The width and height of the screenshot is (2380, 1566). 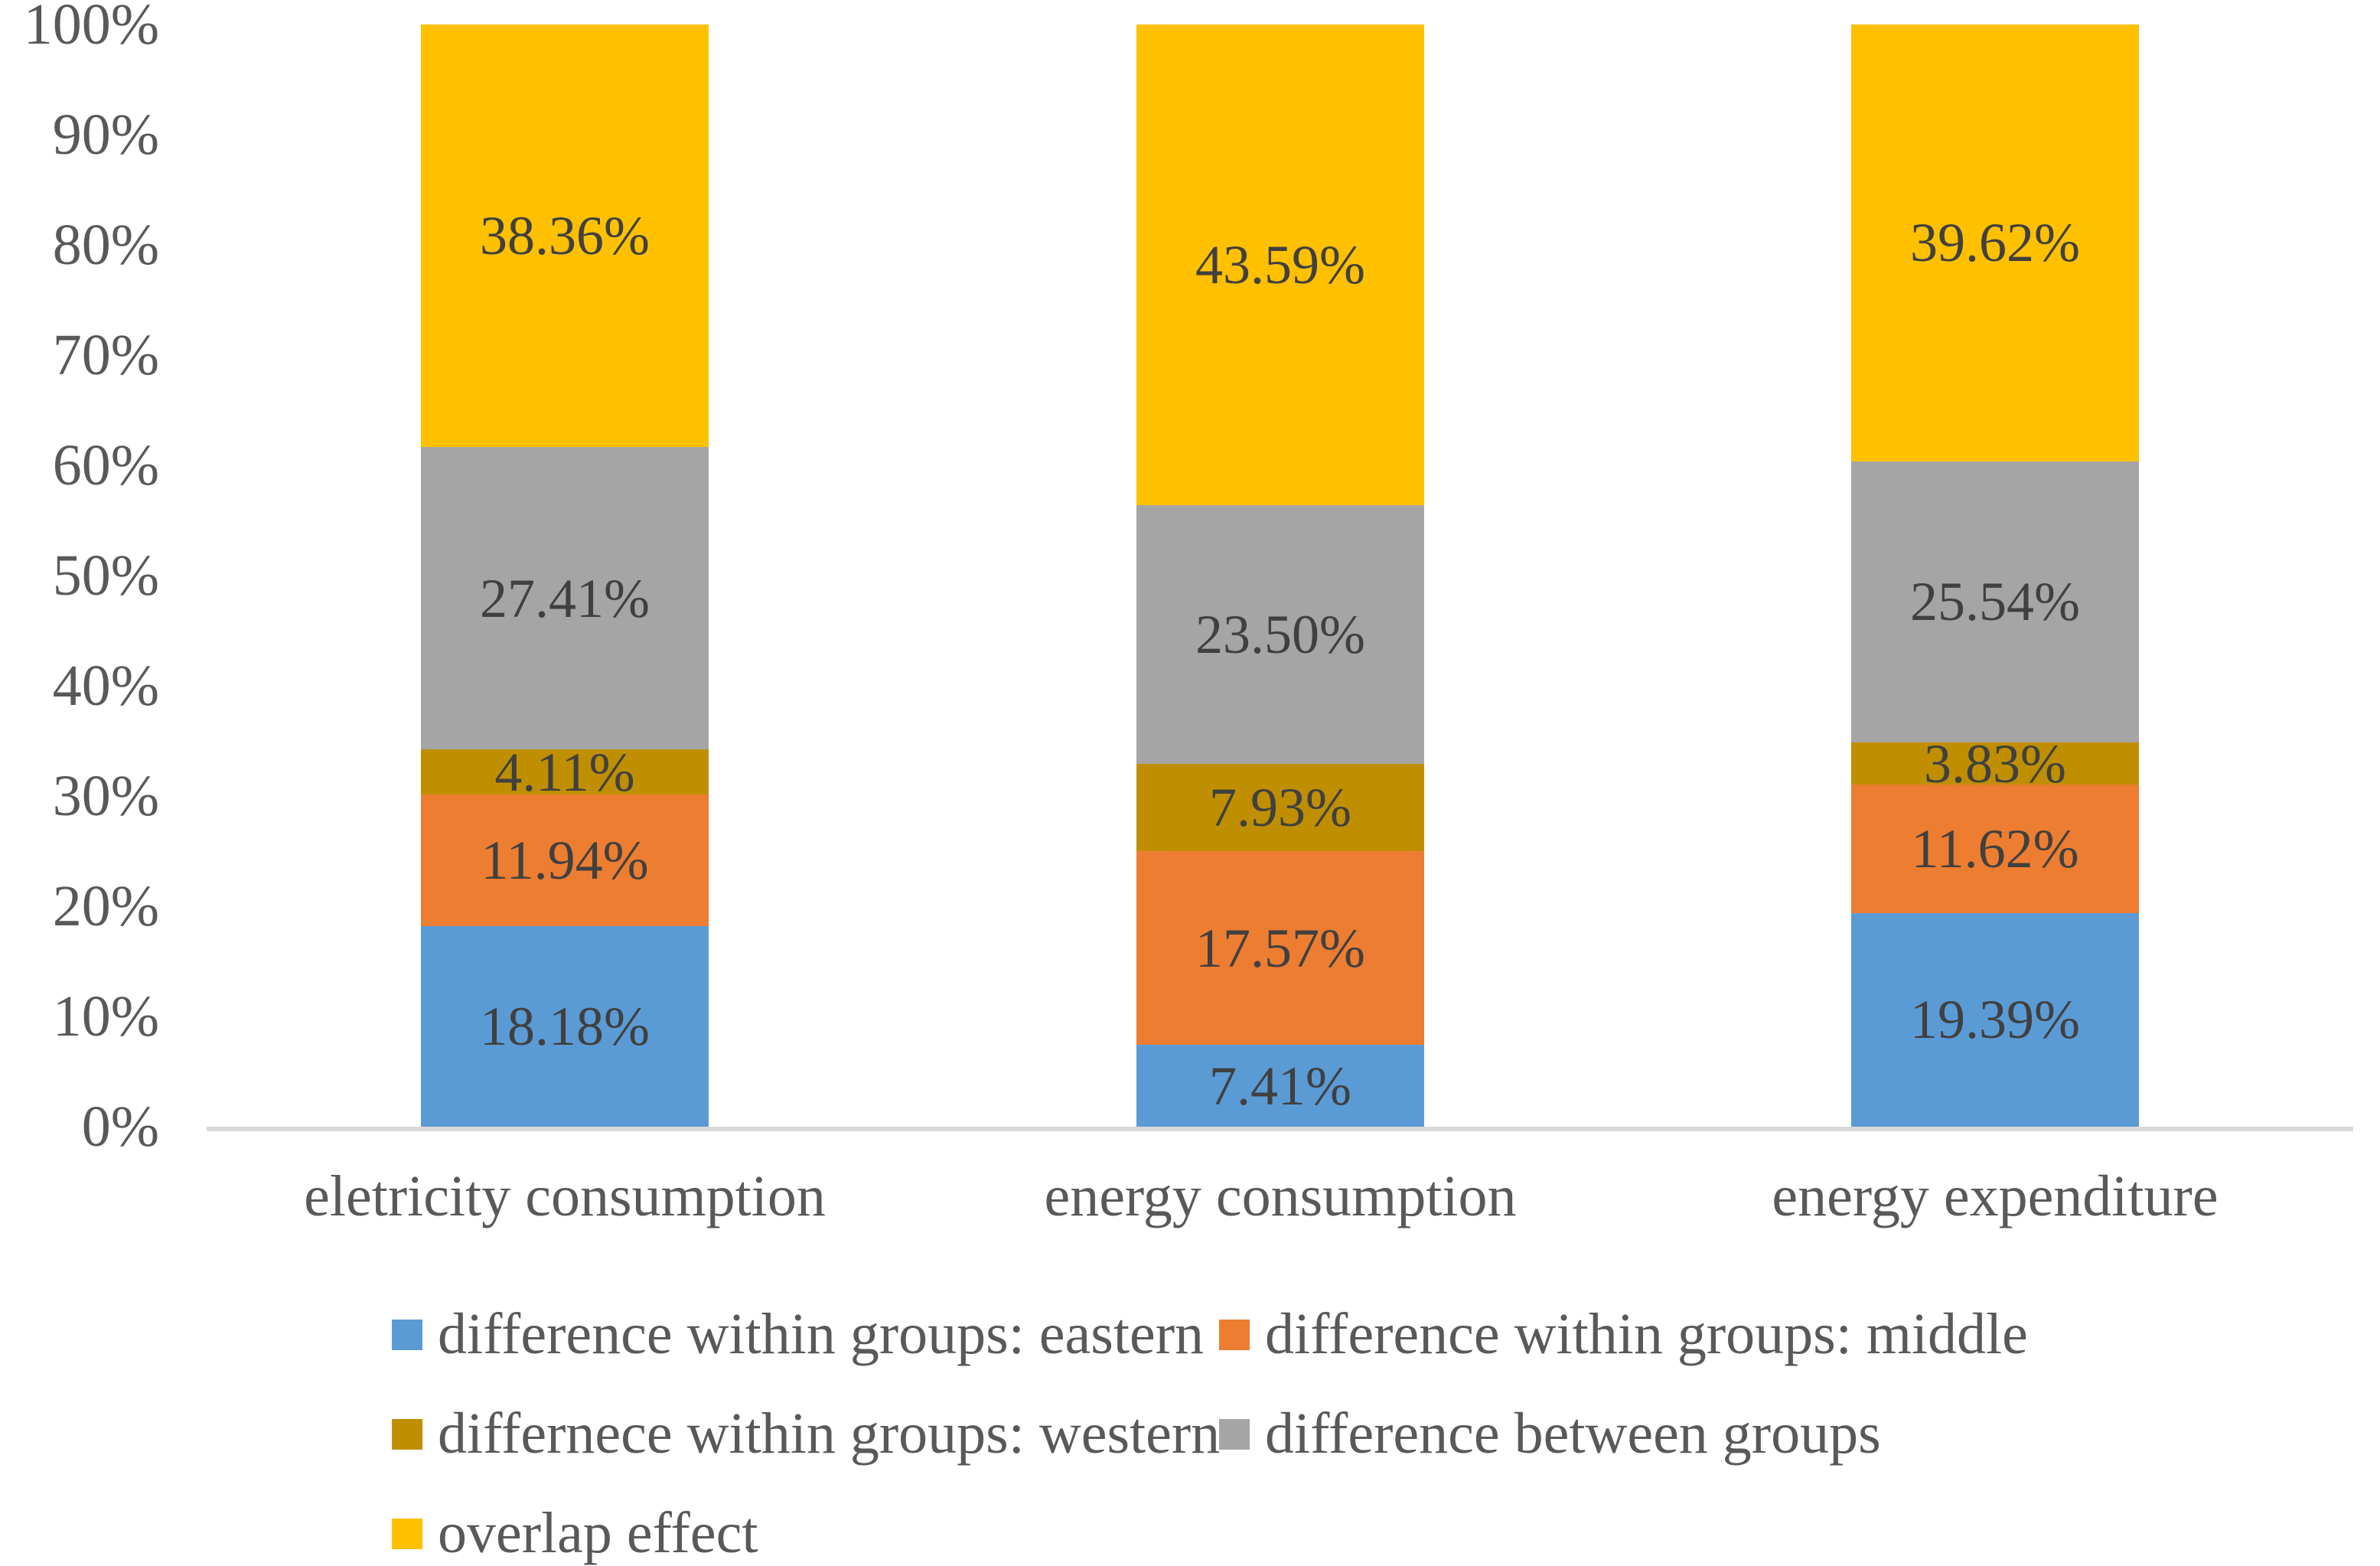 I want to click on segment-overlap-effect-eletricity-consumption: 38.36%, so click(x=565, y=236).